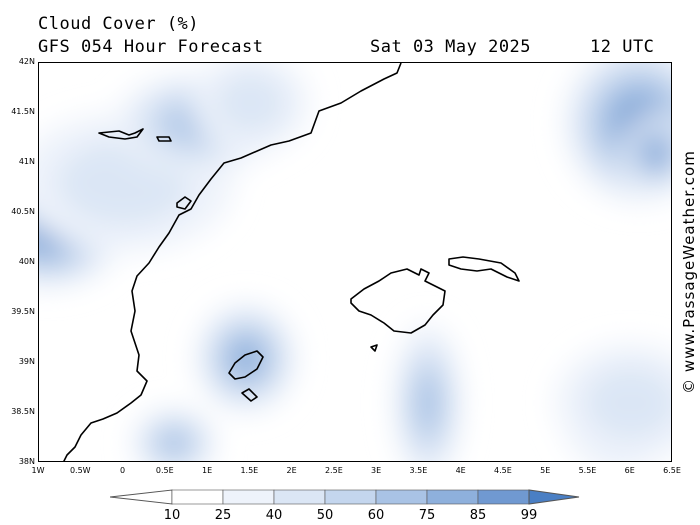 The width and height of the screenshot is (700, 525). What do you see at coordinates (23, 311) in the screenshot?
I see `lat-tick-label: 39.5N` at bounding box center [23, 311].